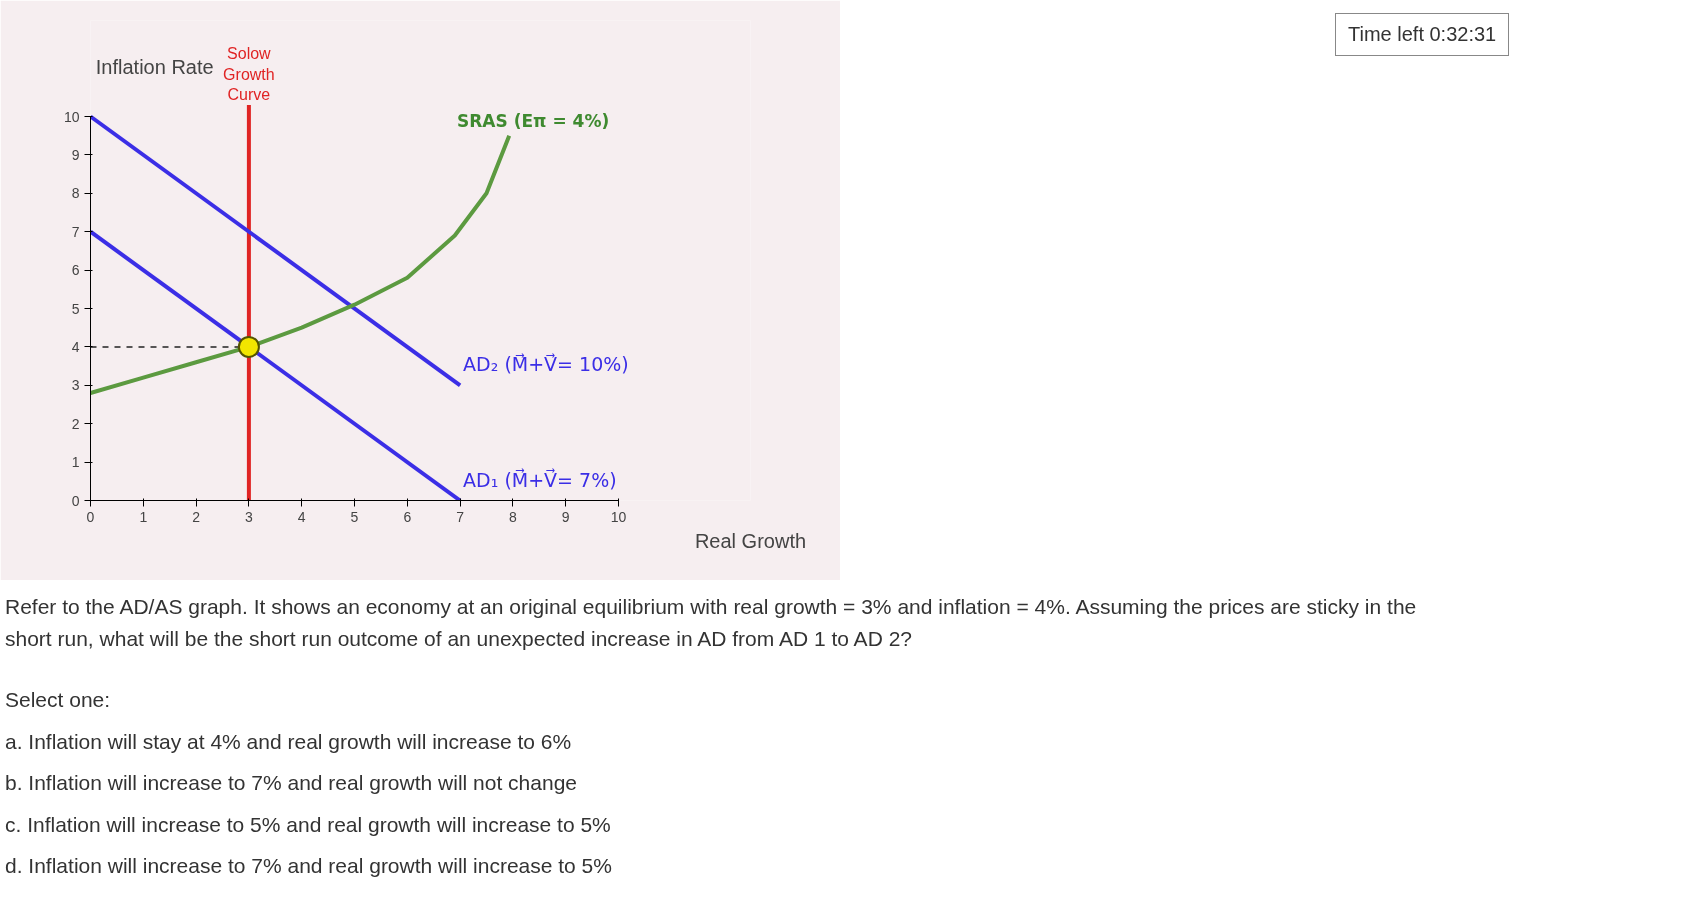 This screenshot has height=922, width=1699. Describe the element at coordinates (565, 516) in the screenshot. I see `x-tick-label: 9` at that location.